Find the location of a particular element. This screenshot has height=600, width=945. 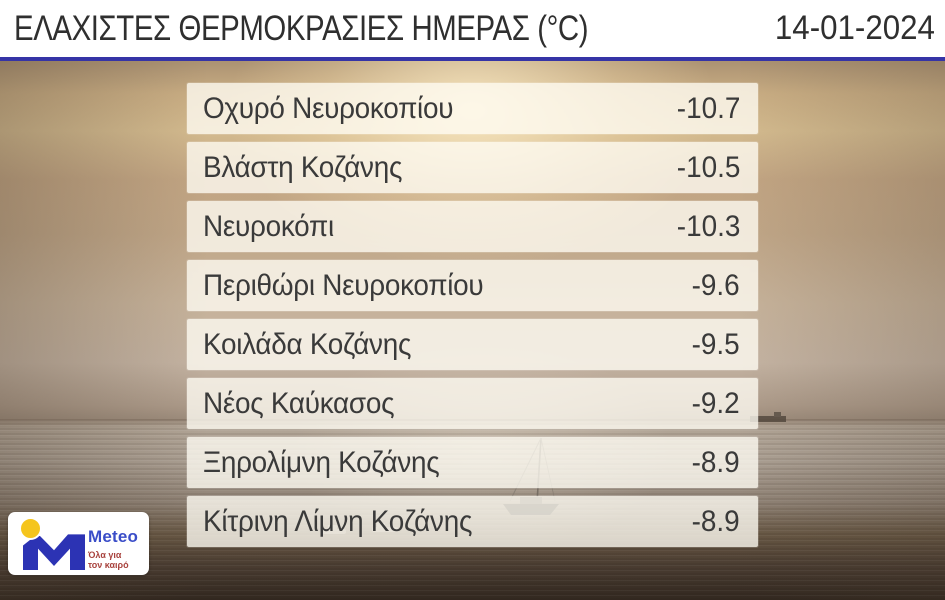

temperature-row: Ξηρολίμνη Κοζάνης -8.9 is located at coordinates (472, 462).